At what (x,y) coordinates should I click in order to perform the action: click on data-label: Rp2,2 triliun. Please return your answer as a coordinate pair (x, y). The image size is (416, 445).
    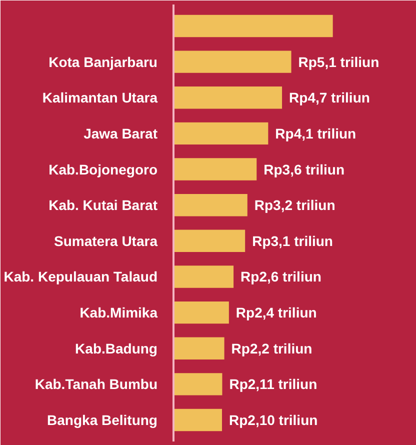
    Looking at the image, I should click on (271, 348).